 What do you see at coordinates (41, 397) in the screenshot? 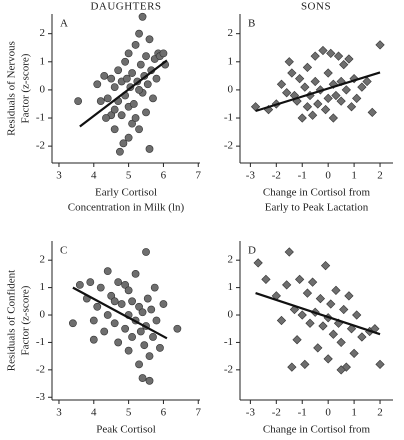
I see `y-tick-label: -3` at bounding box center [41, 397].